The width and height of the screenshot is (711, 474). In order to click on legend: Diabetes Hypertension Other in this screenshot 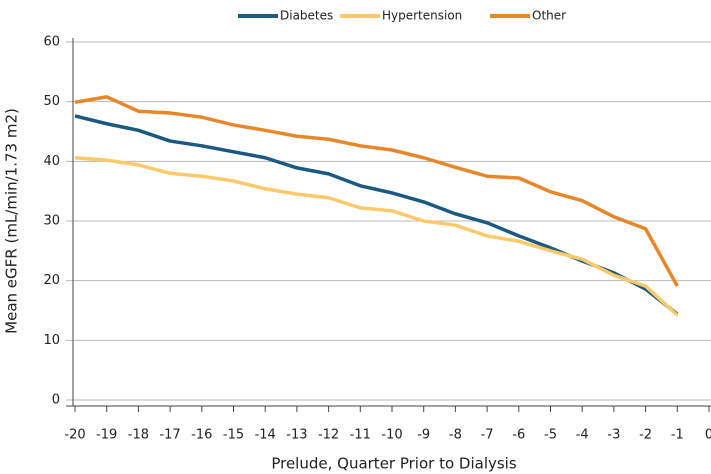, I will do `click(402, 16)`.